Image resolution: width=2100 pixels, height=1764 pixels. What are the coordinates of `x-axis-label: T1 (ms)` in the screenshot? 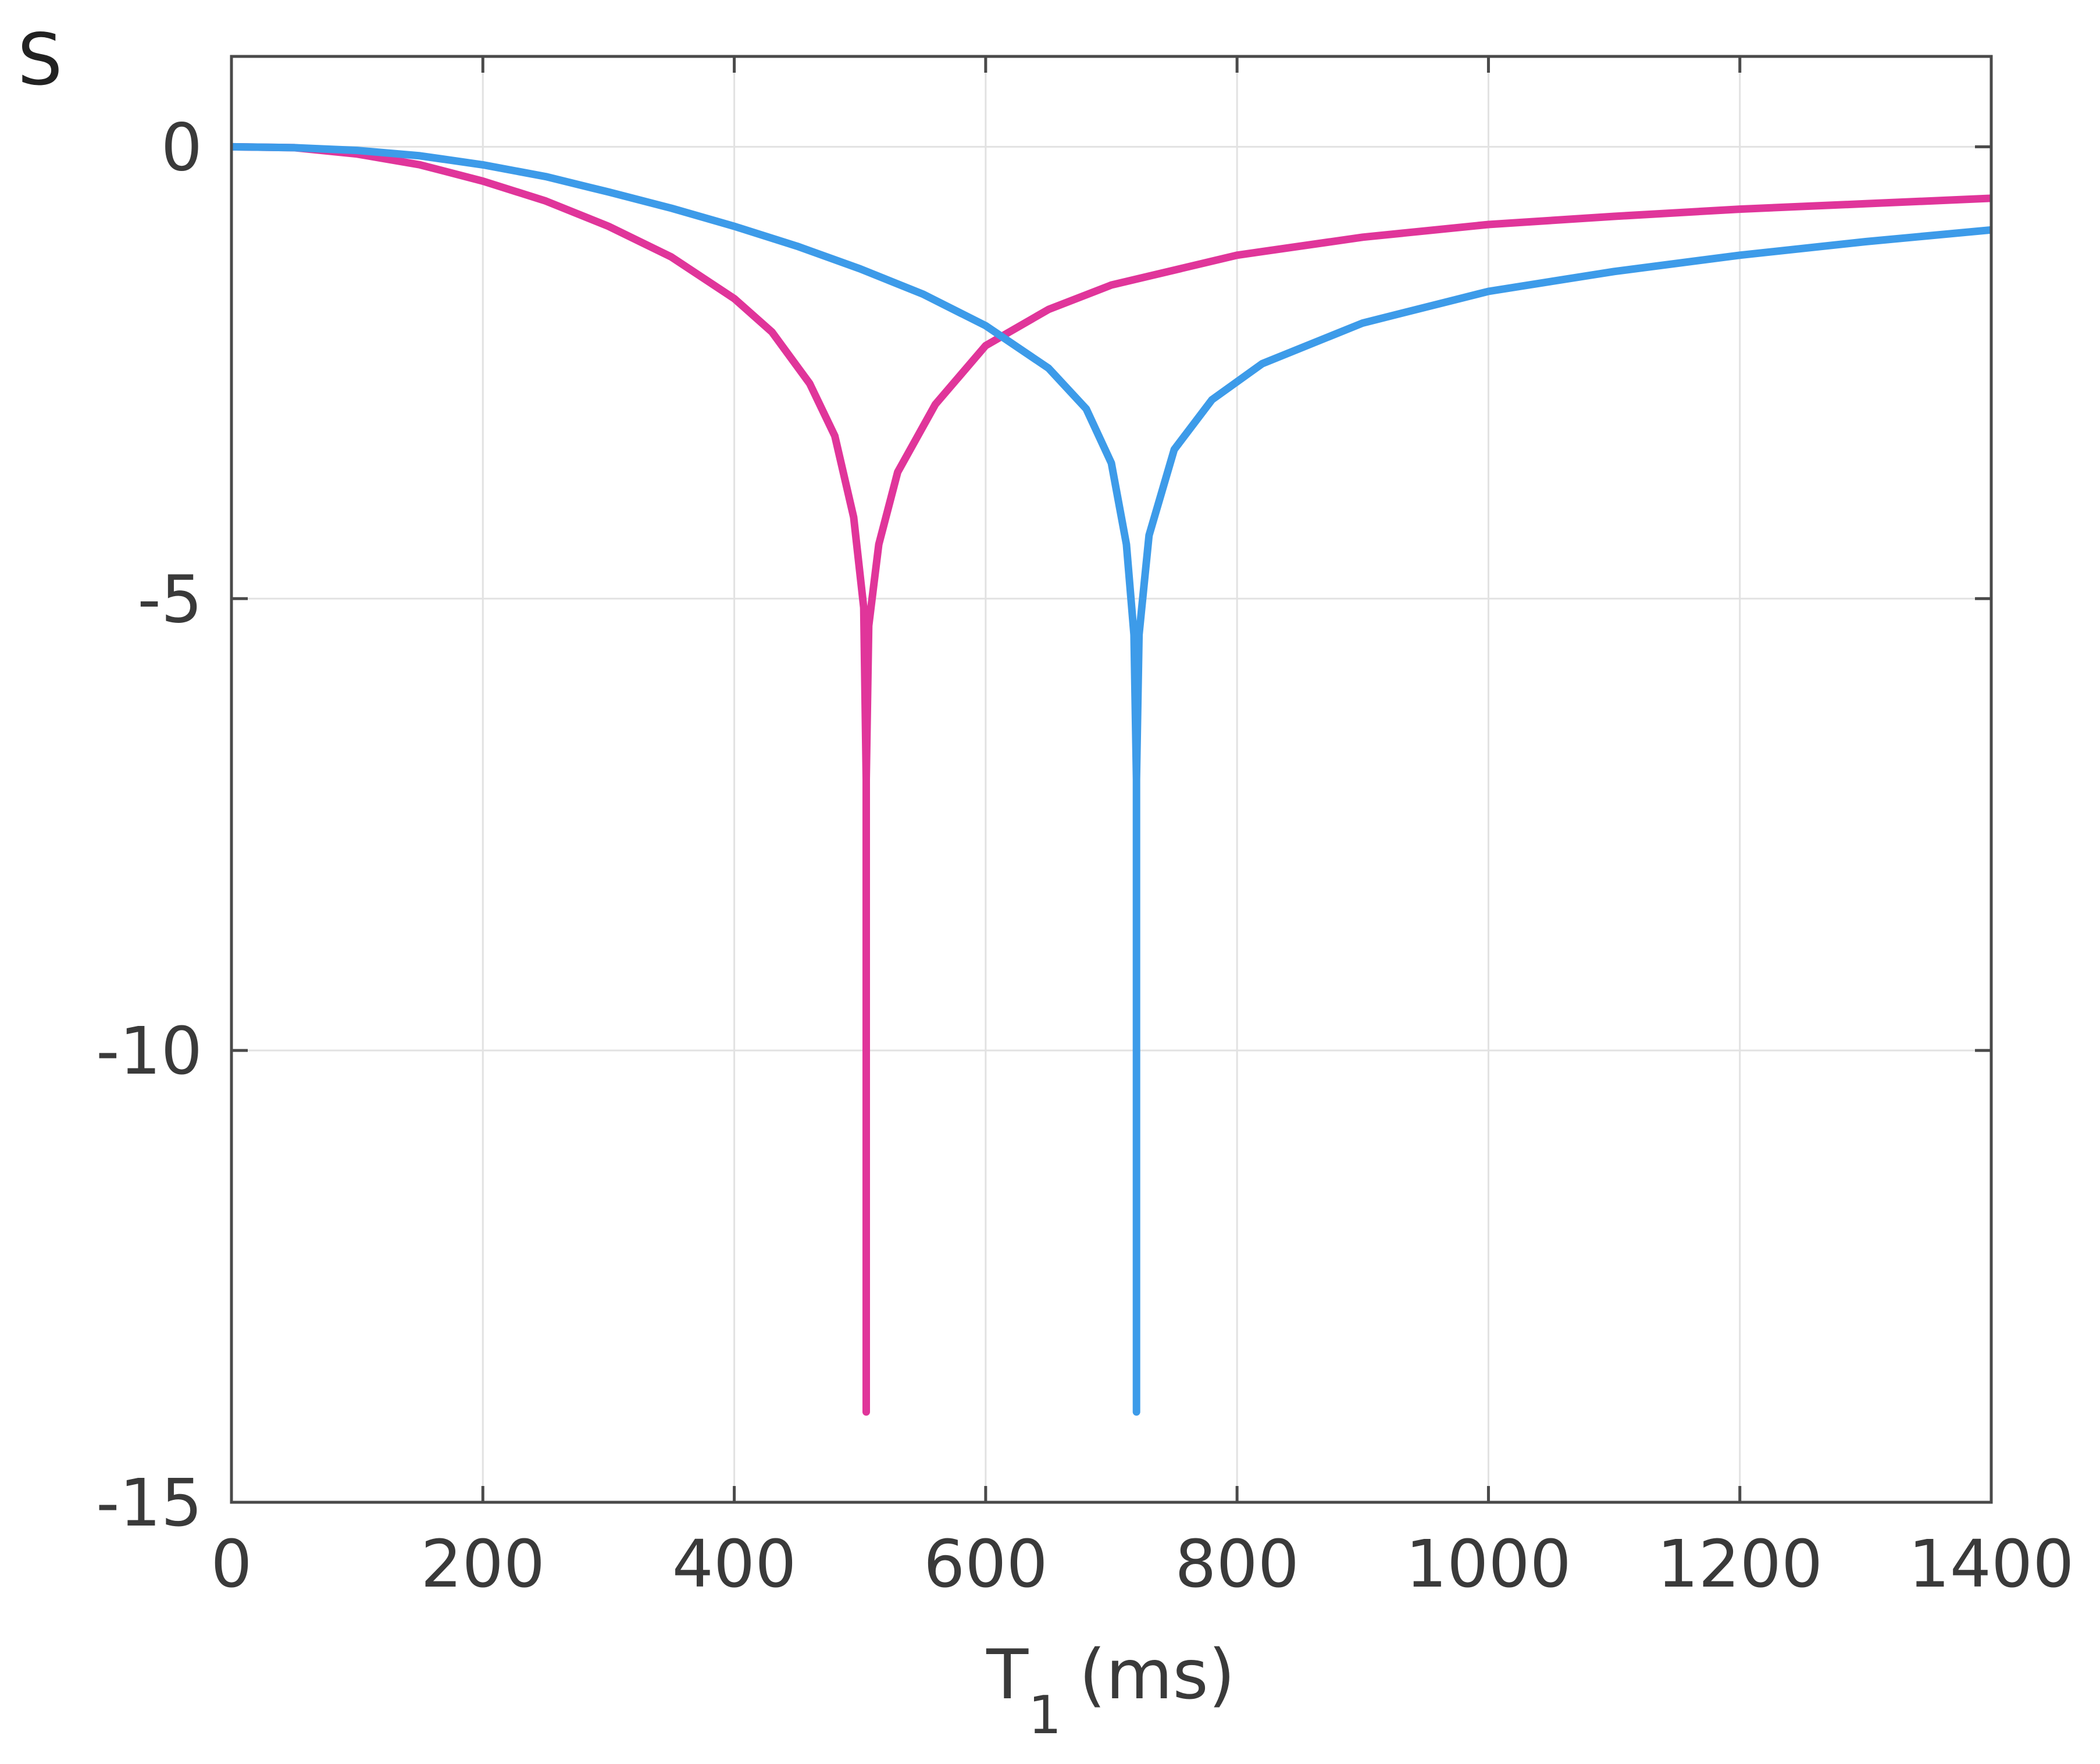 It's located at (1110, 1690).